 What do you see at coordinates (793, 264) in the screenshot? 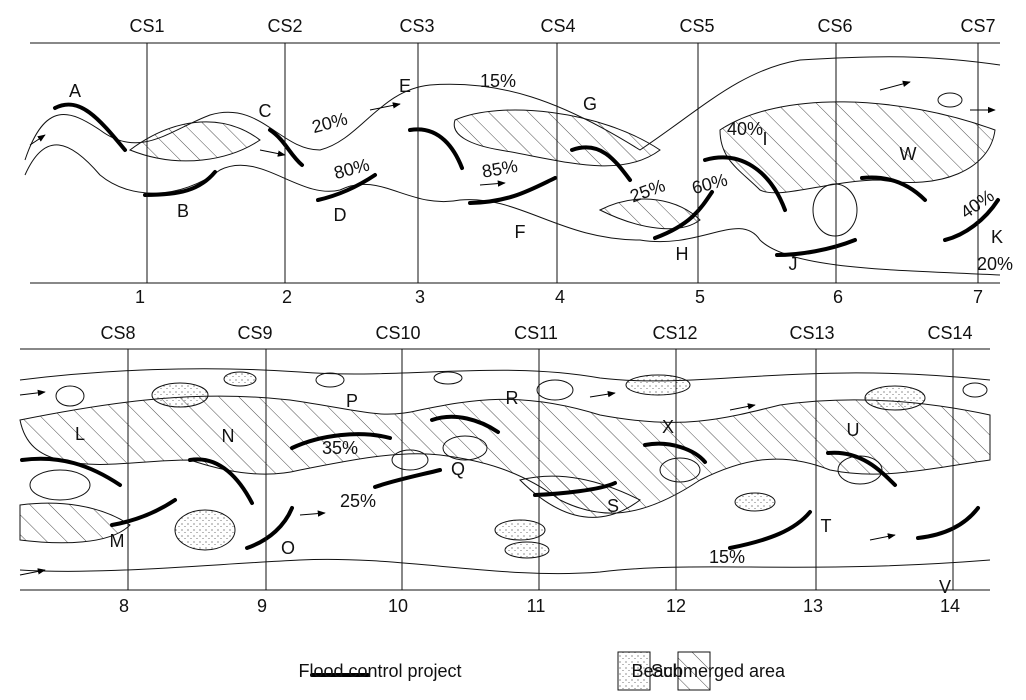
I see `site-label: J` at bounding box center [793, 264].